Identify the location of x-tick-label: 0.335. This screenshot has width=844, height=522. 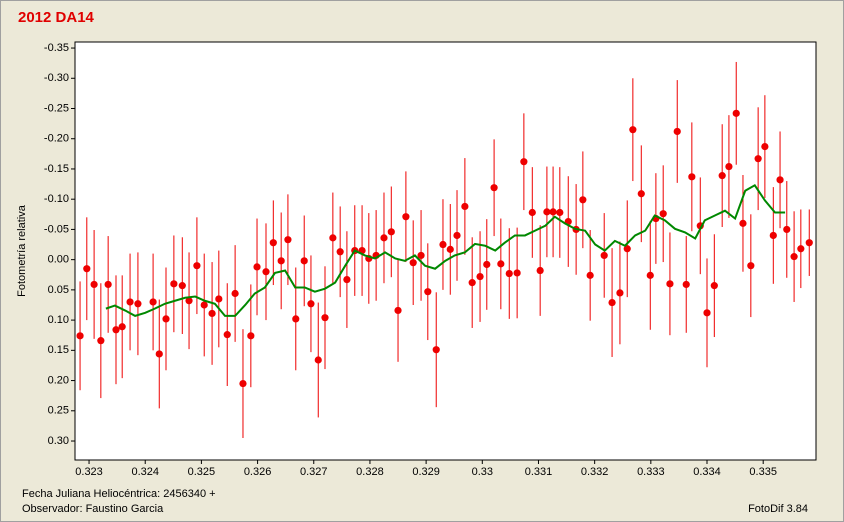
(763, 472).